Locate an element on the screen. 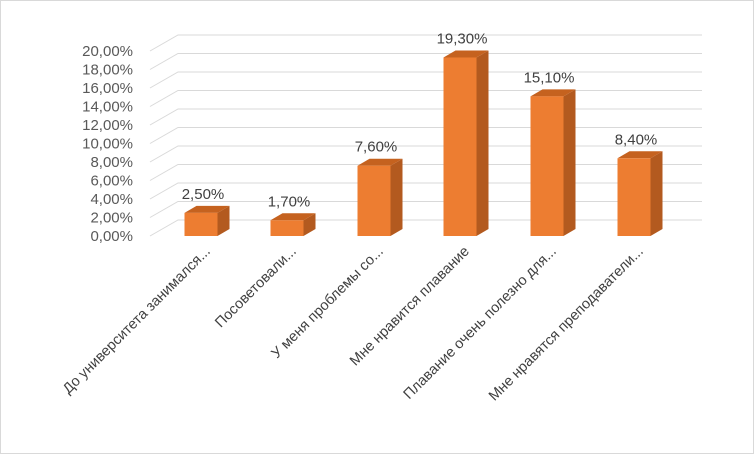 The height and width of the screenshot is (454, 754). y-tick-label: 14,00% is located at coordinates (107, 107).